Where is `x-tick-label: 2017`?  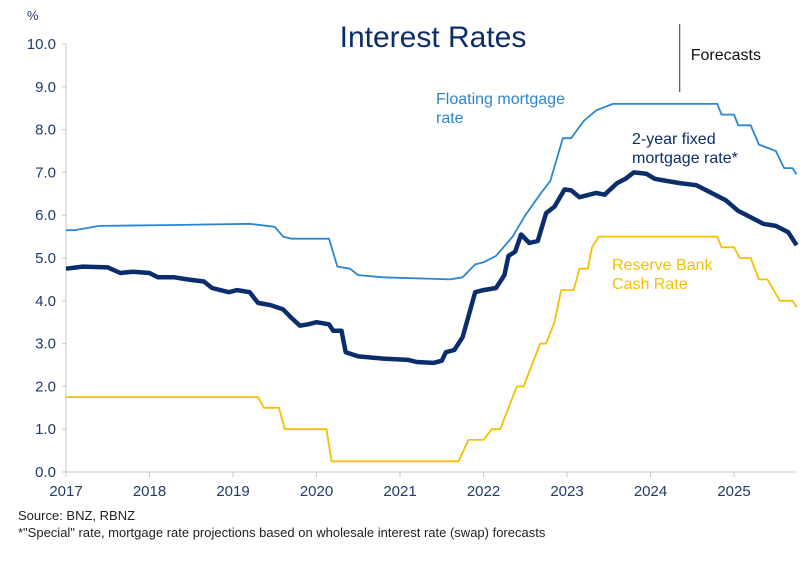
x-tick-label: 2017 is located at coordinates (65, 491).